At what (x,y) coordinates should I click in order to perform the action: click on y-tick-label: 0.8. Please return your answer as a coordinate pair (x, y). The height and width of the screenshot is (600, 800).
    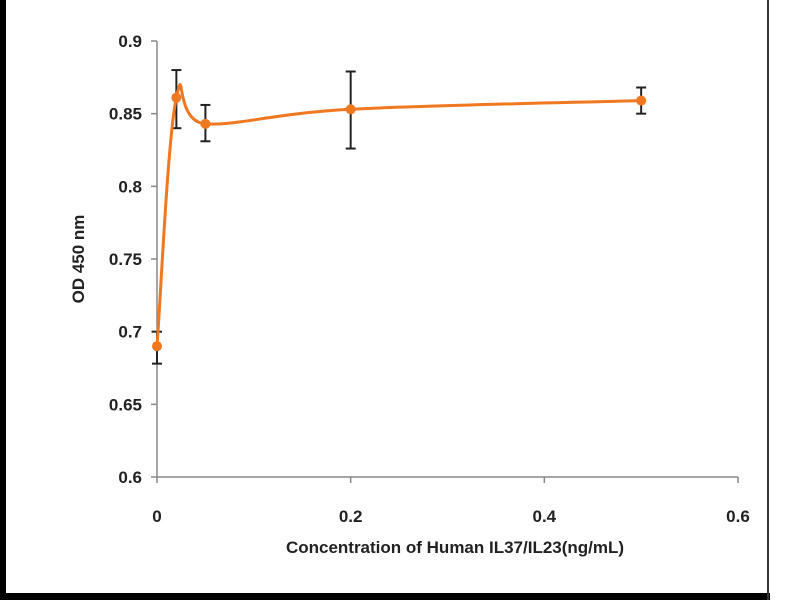
    Looking at the image, I should click on (130, 186).